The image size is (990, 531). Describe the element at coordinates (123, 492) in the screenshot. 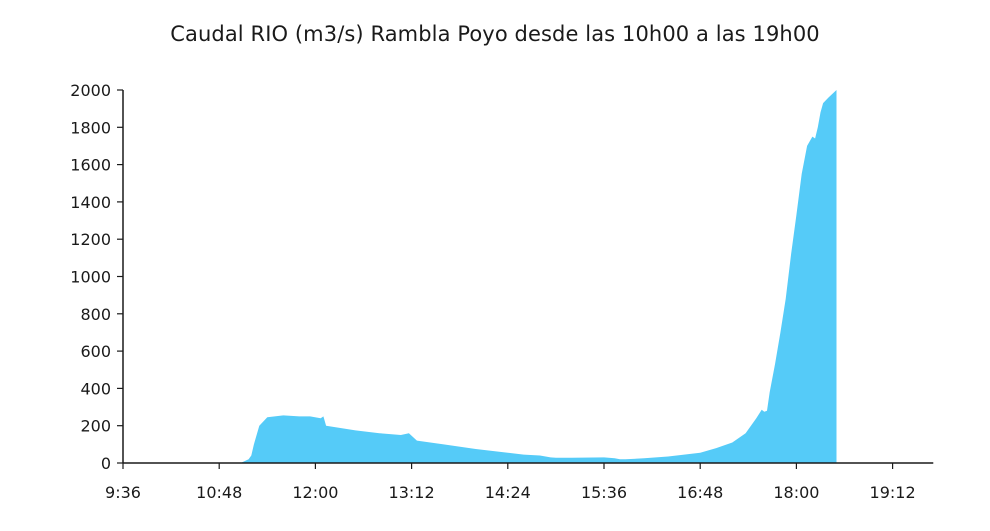

I see `x-tick-label: 9:36` at that location.